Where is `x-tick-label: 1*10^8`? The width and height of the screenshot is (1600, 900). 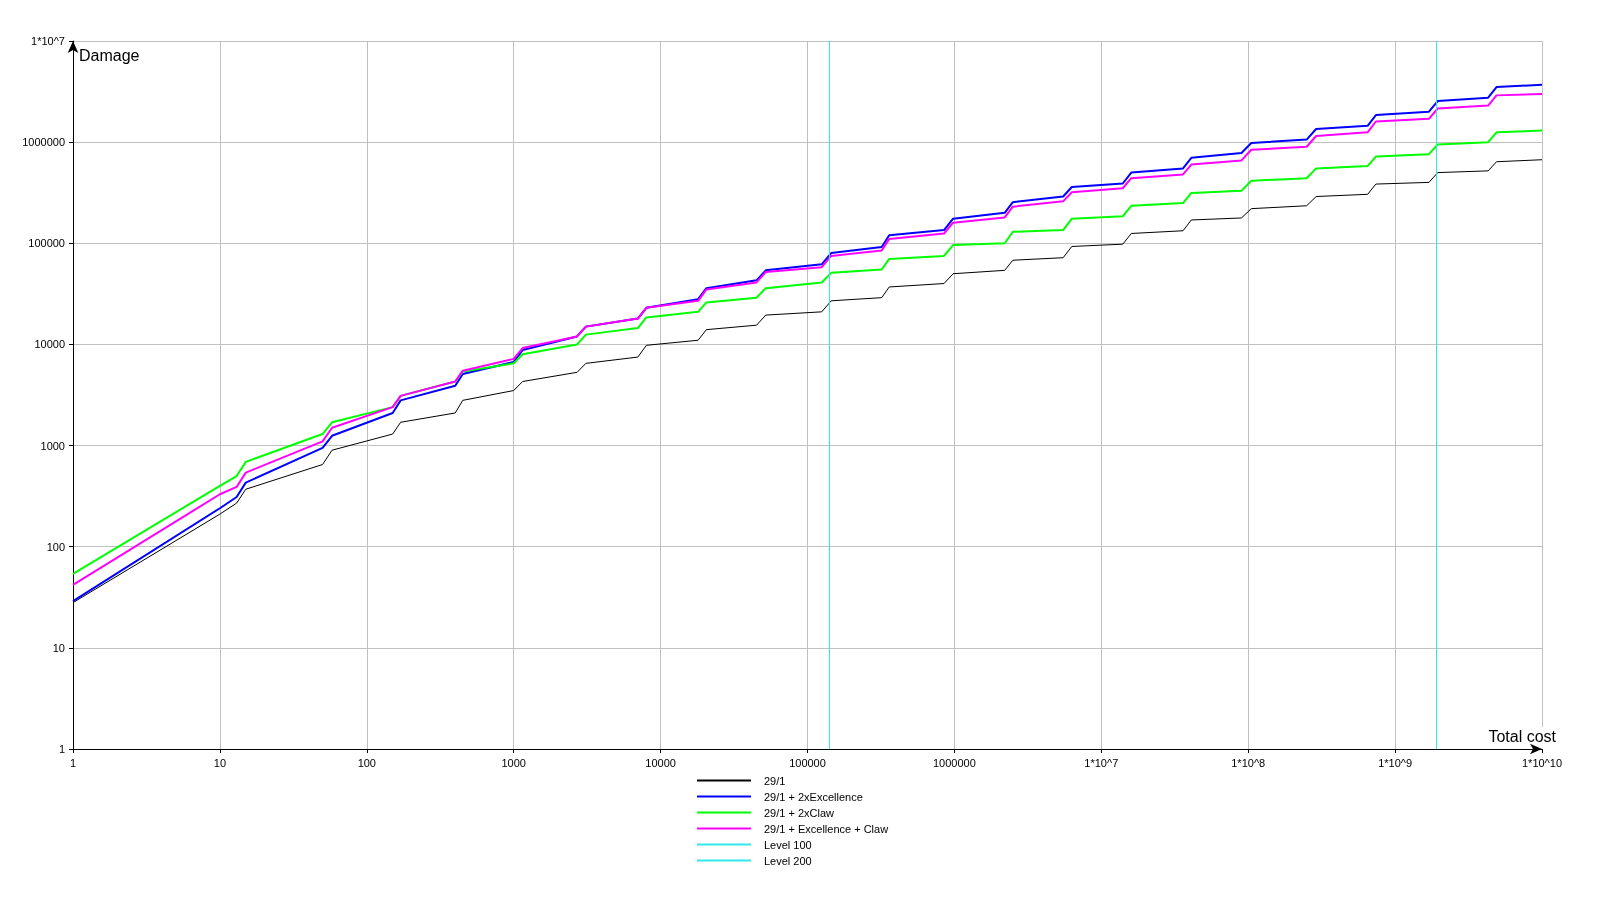 x-tick-label: 1*10^8 is located at coordinates (1248, 762).